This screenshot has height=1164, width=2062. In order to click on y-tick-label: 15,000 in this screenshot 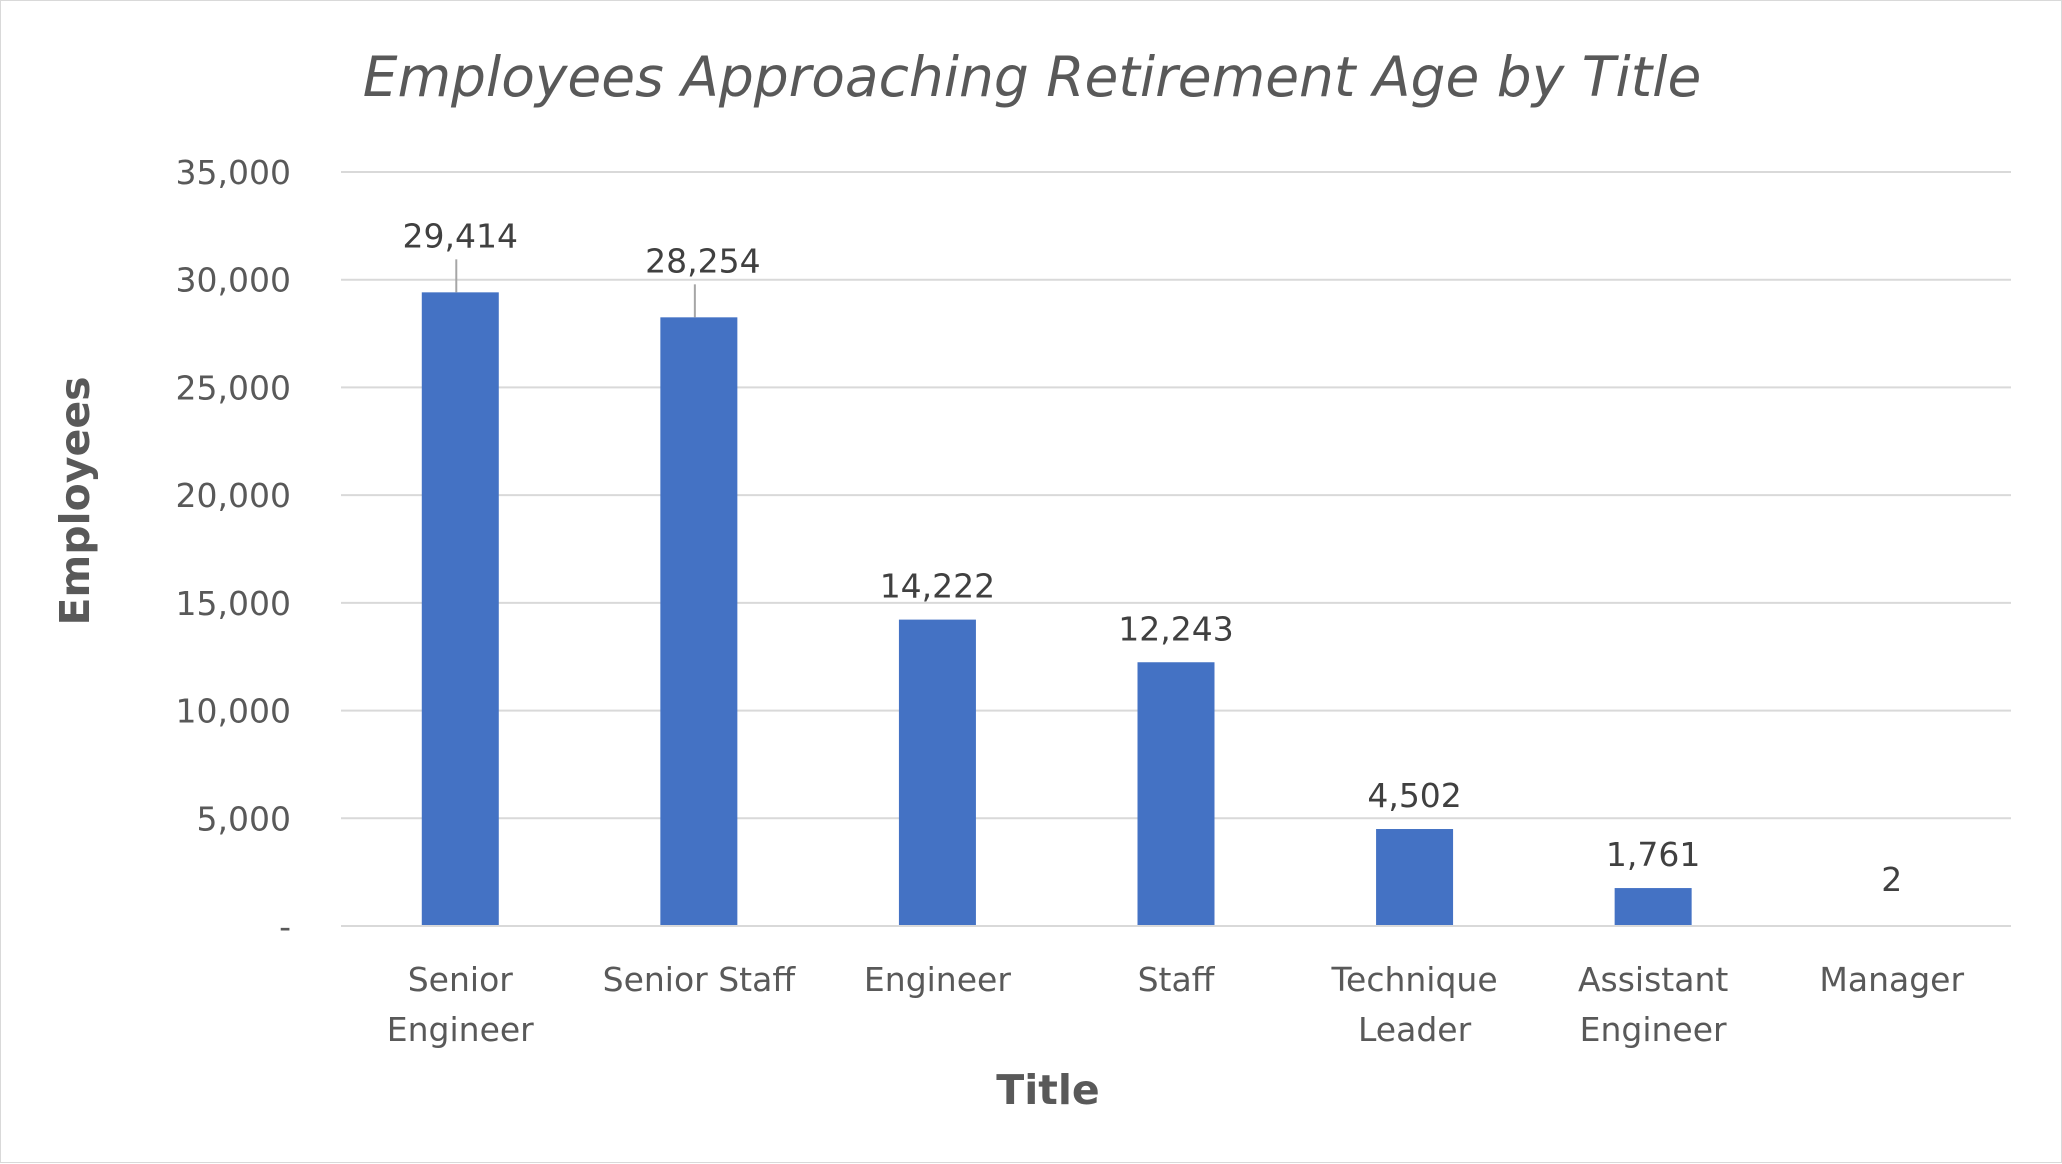, I will do `click(233, 603)`.